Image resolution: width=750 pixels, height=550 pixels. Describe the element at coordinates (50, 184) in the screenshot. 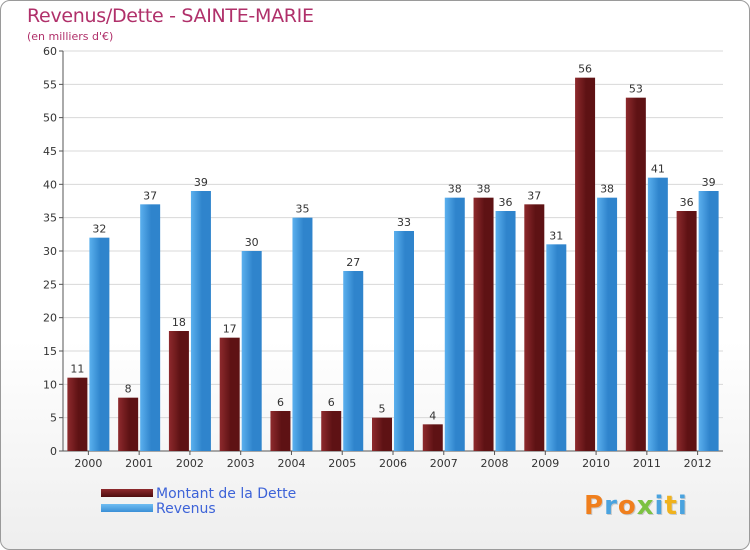

I see `y-tick-label: 40` at that location.